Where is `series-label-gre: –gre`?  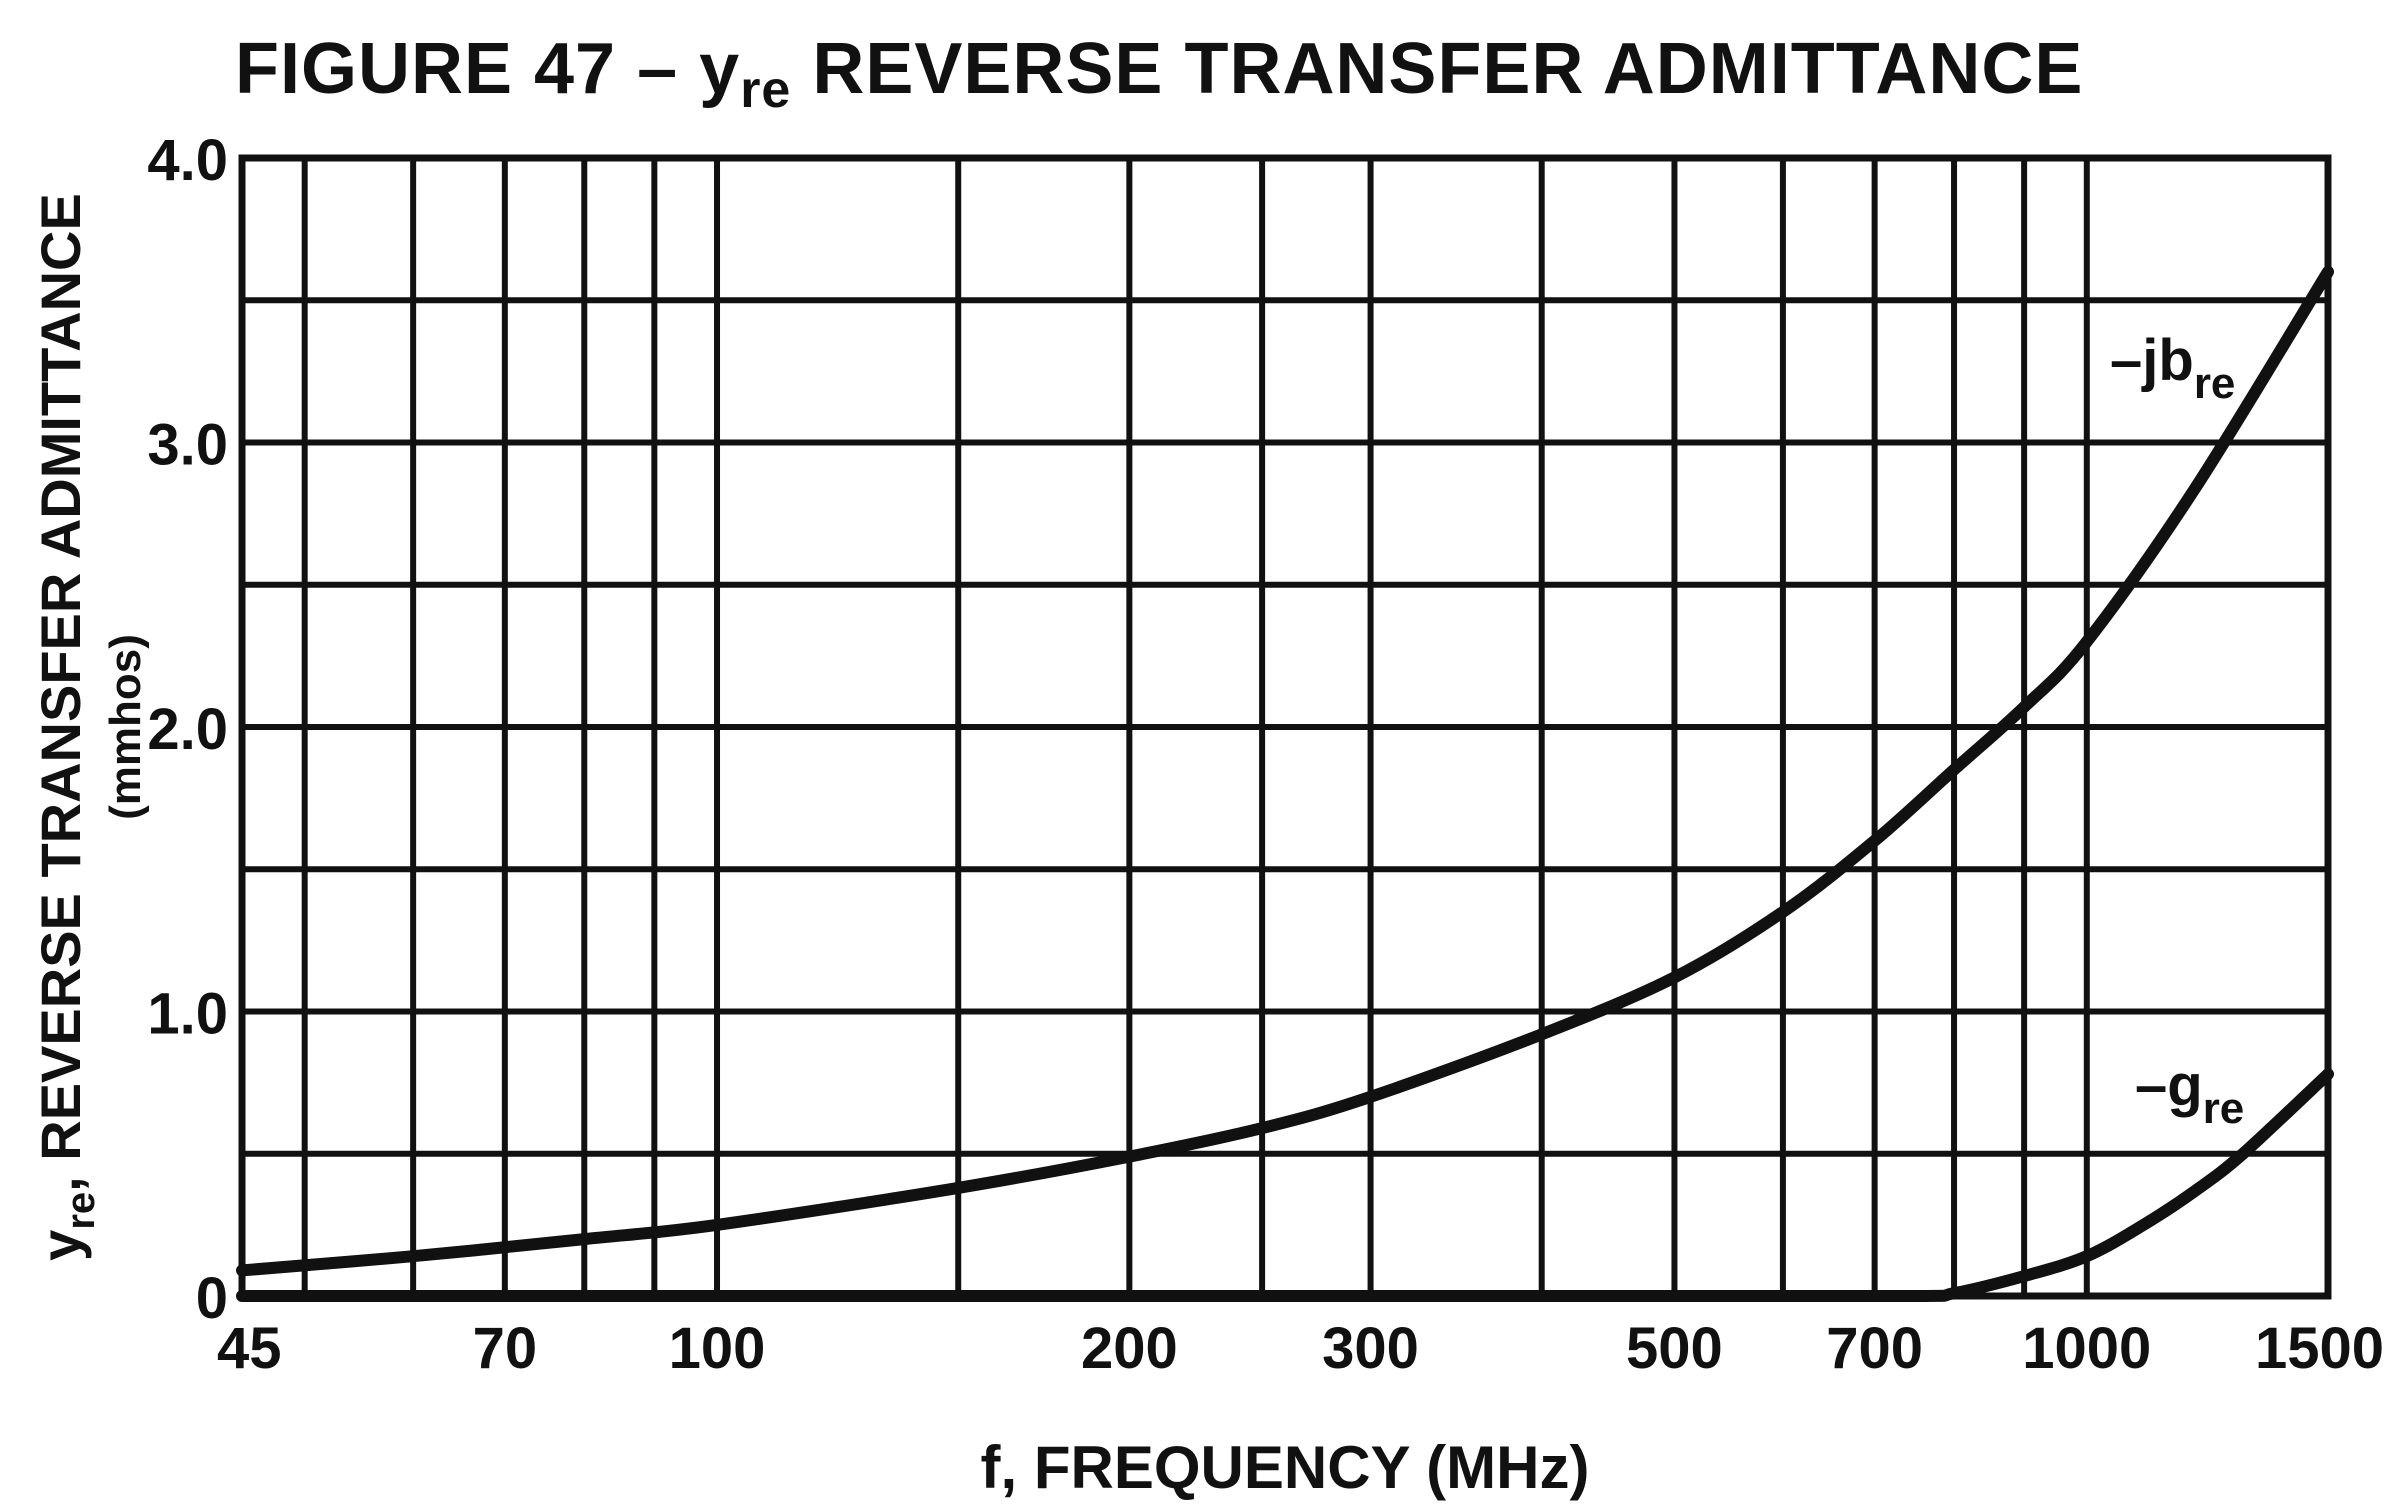 series-label-gre: –gre is located at coordinates (2189, 1093).